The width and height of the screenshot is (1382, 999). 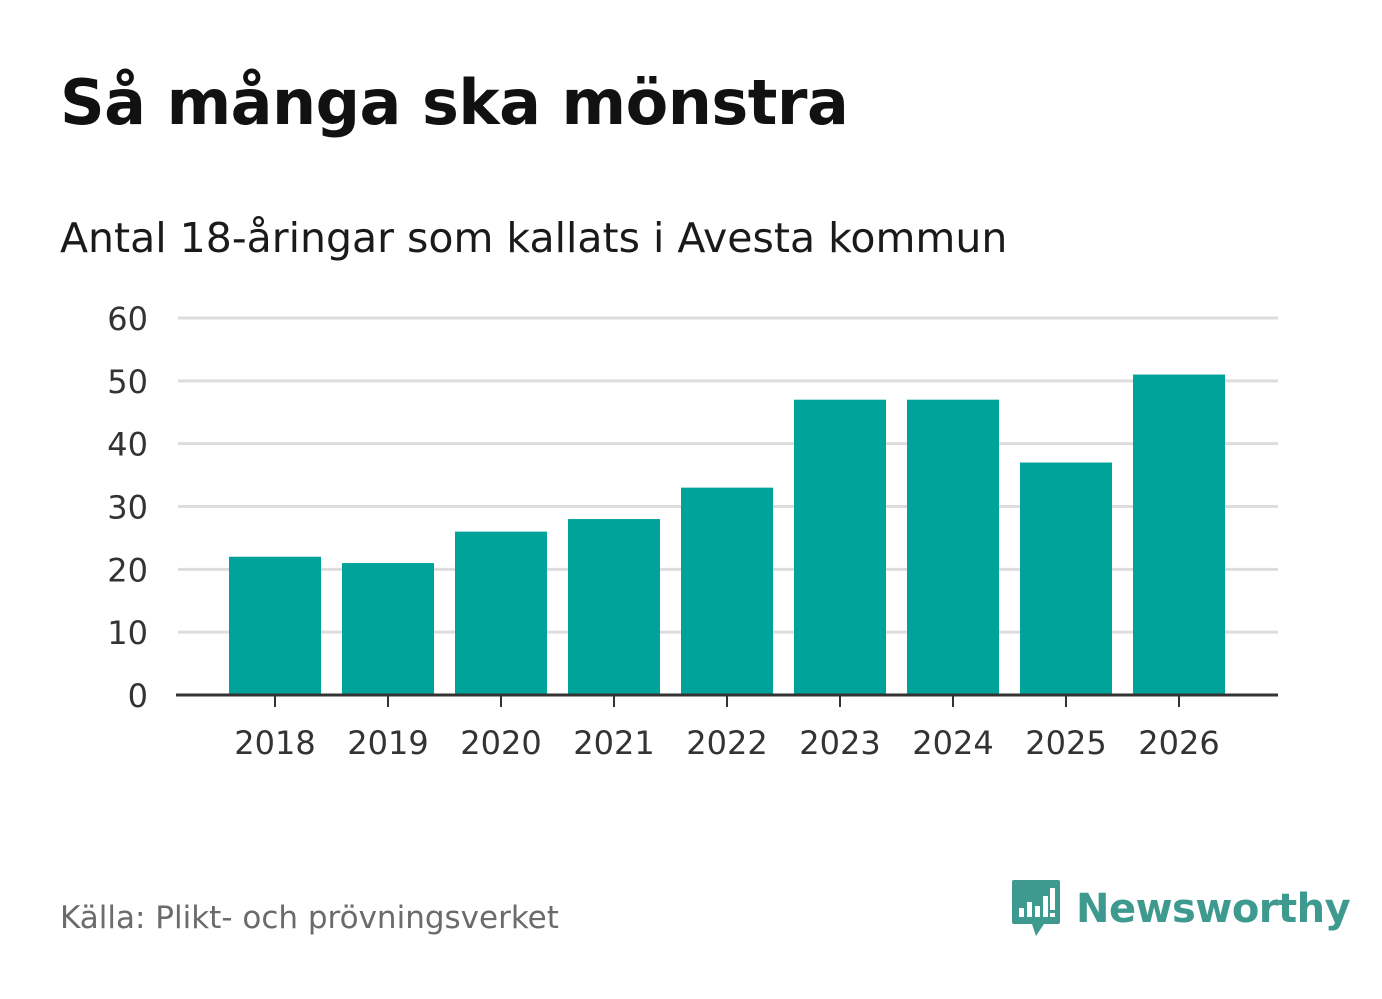 I want to click on y-tick-label: 40, so click(x=127, y=445).